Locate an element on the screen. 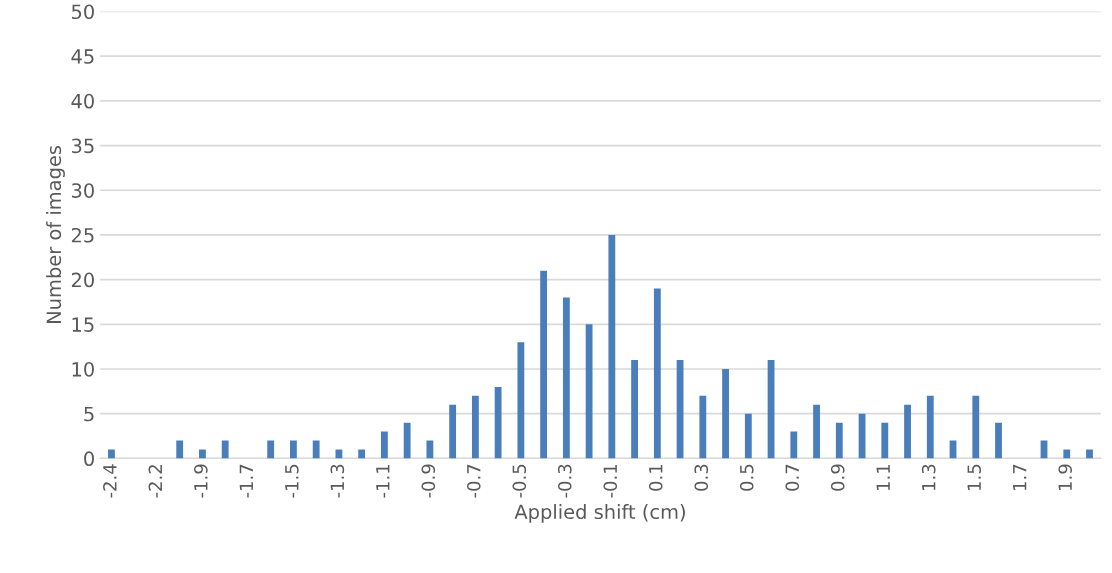 The width and height of the screenshot is (1112, 573). y-tick-label: 5 is located at coordinates (89, 414).